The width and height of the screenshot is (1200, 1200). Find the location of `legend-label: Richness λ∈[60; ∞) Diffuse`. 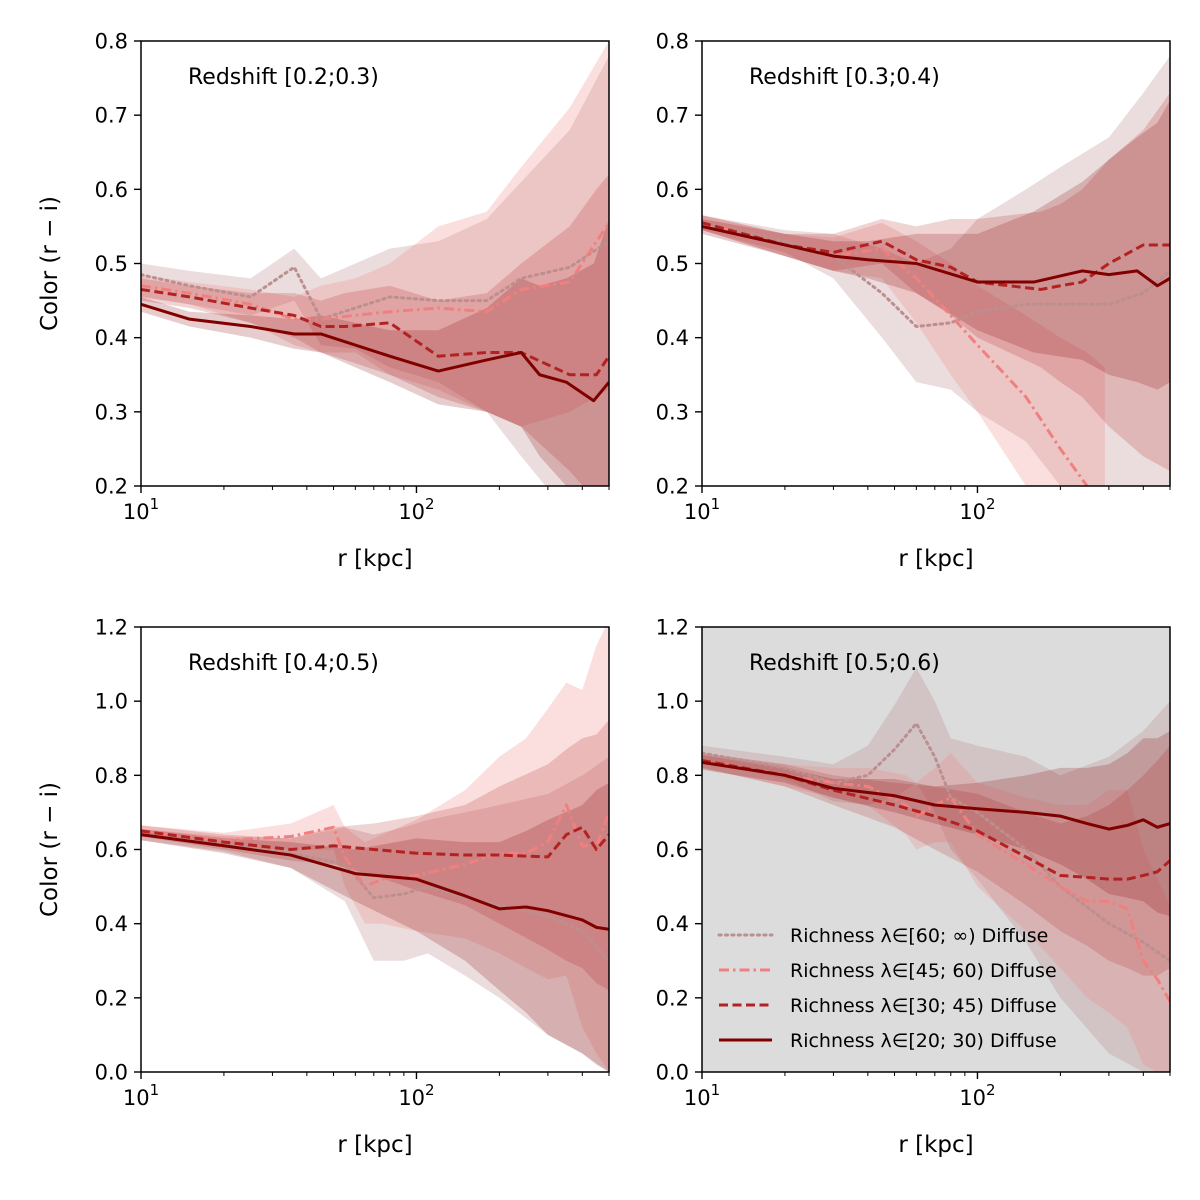

legend-label: Richness λ∈[60; ∞) Diffuse is located at coordinates (919, 936).